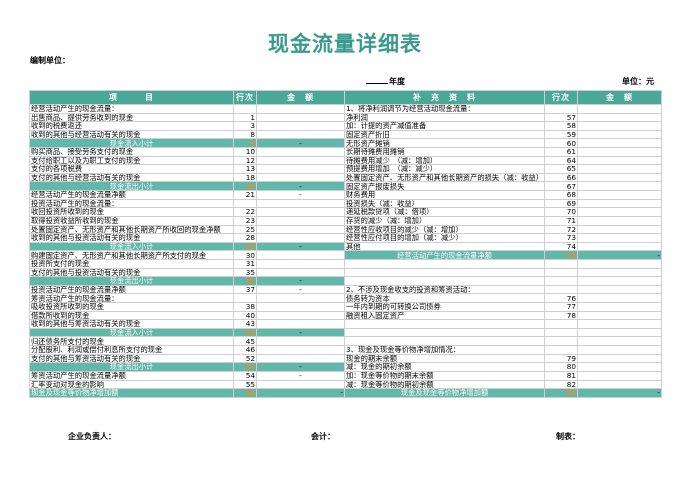  I want to click on table-row: 收到的其他与经营活动有关的现金 8 固定资产折旧 59, so click(345, 134).